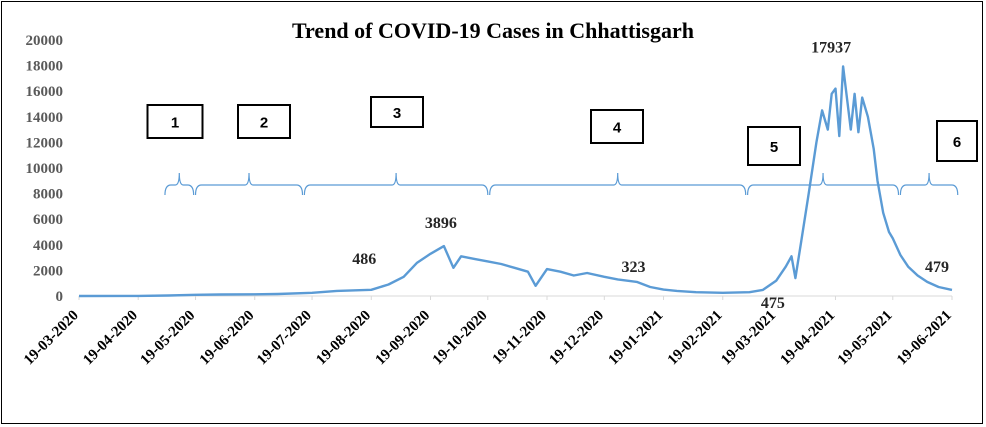 This screenshot has height=427, width=986. I want to click on y-tick-label: 0, so click(60, 297).